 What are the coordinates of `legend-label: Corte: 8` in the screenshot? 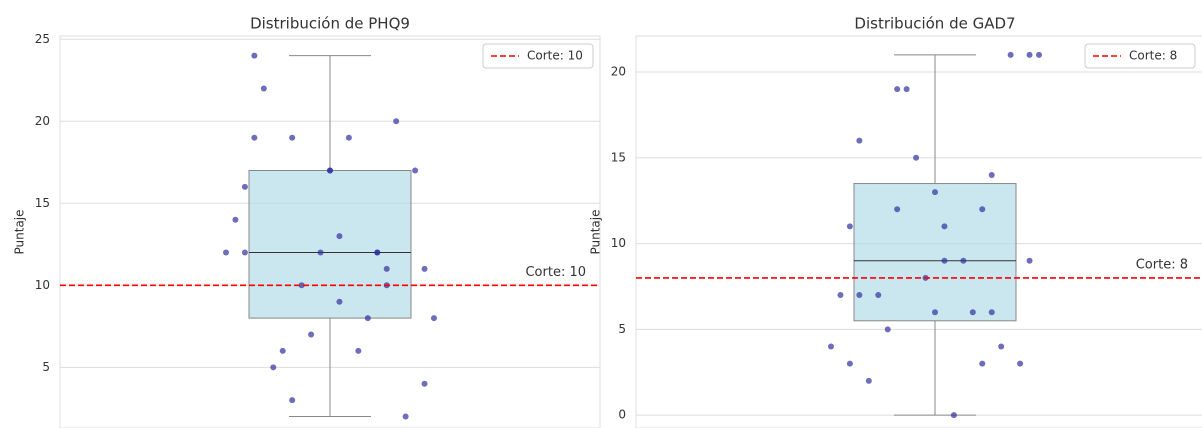 It's located at (1153, 56).